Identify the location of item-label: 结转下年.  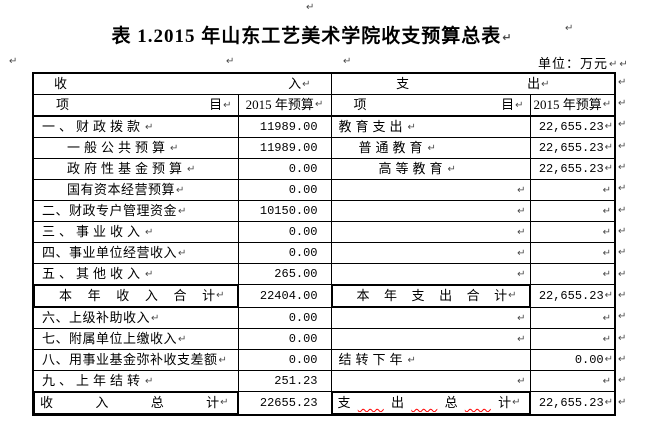
(372, 359).